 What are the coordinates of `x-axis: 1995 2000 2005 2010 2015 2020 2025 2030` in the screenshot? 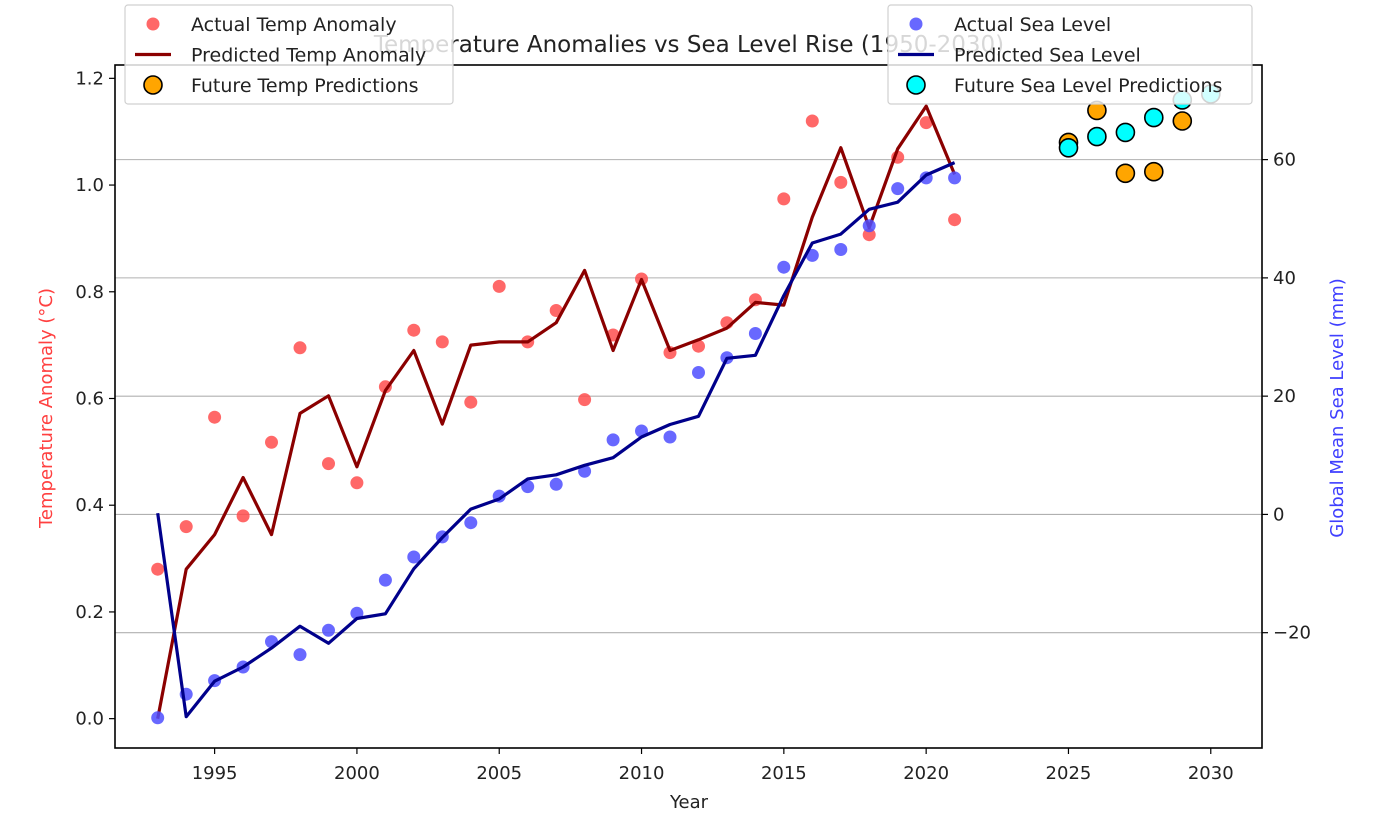 It's located at (713, 766).